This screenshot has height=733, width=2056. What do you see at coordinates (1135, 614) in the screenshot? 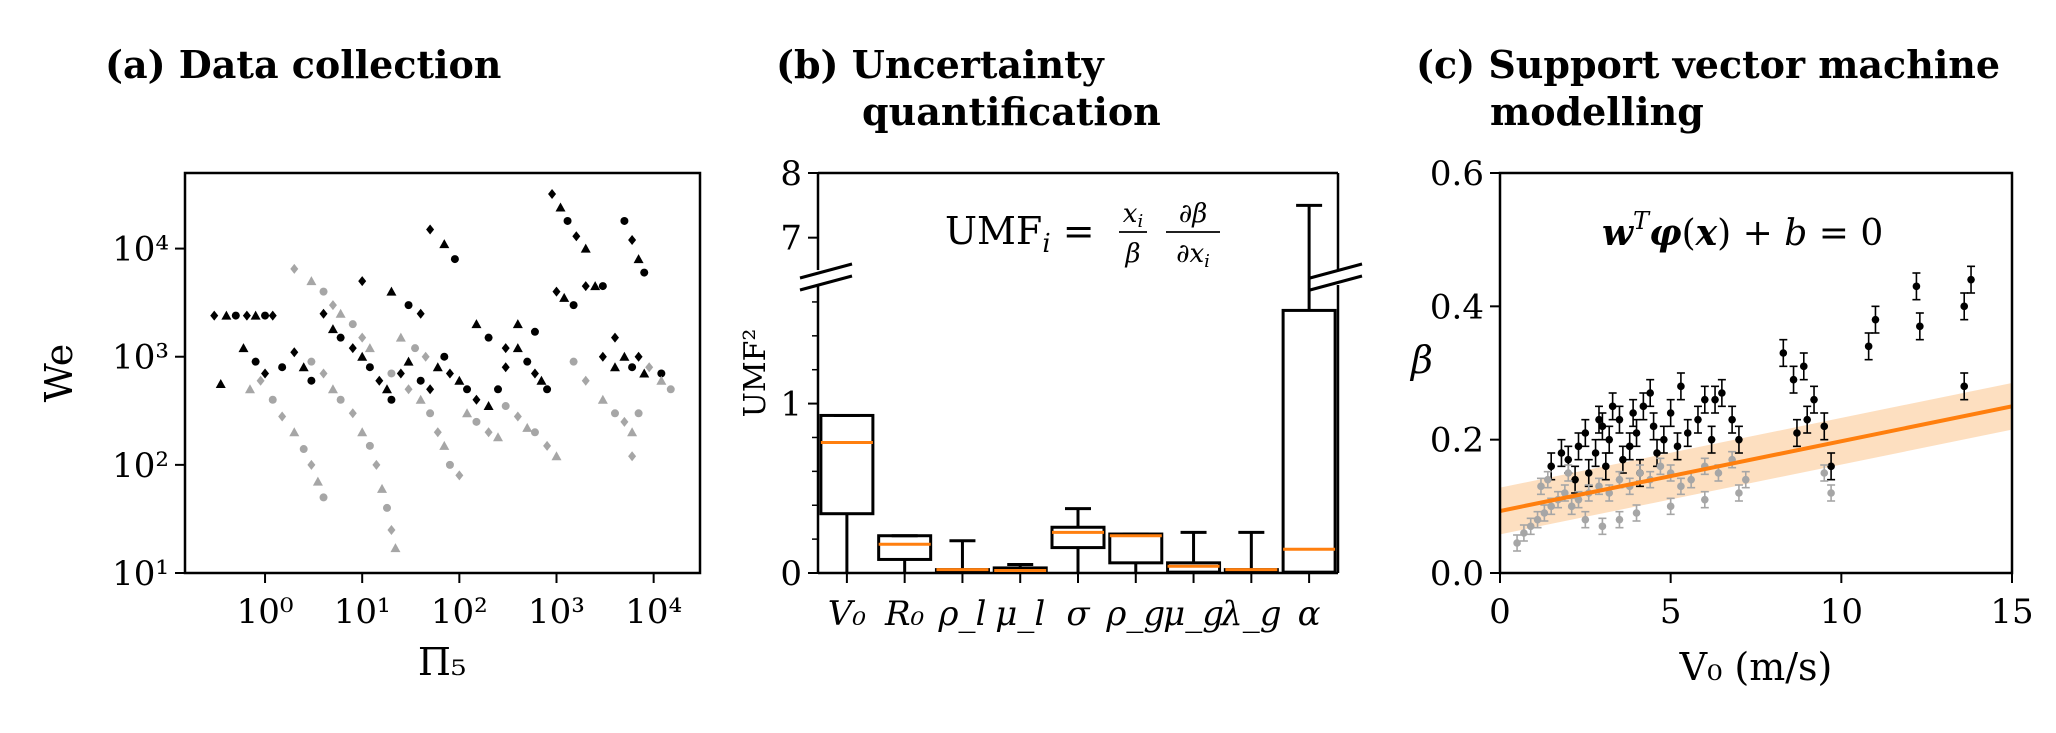
I see `panel-b-xtick-label: ρ_g` at bounding box center [1135, 614].